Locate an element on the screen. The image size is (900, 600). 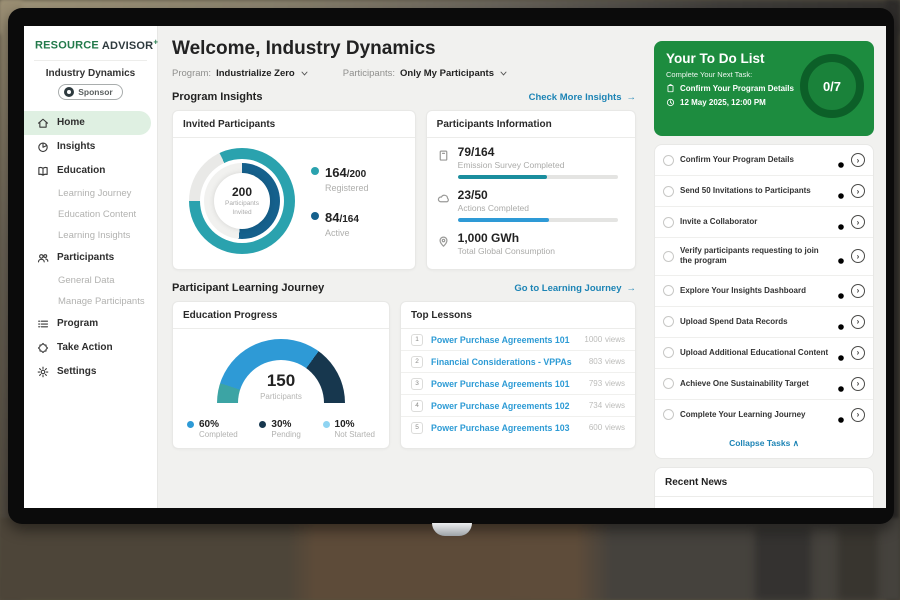
cloud-icon is located at coordinates (443, 198).